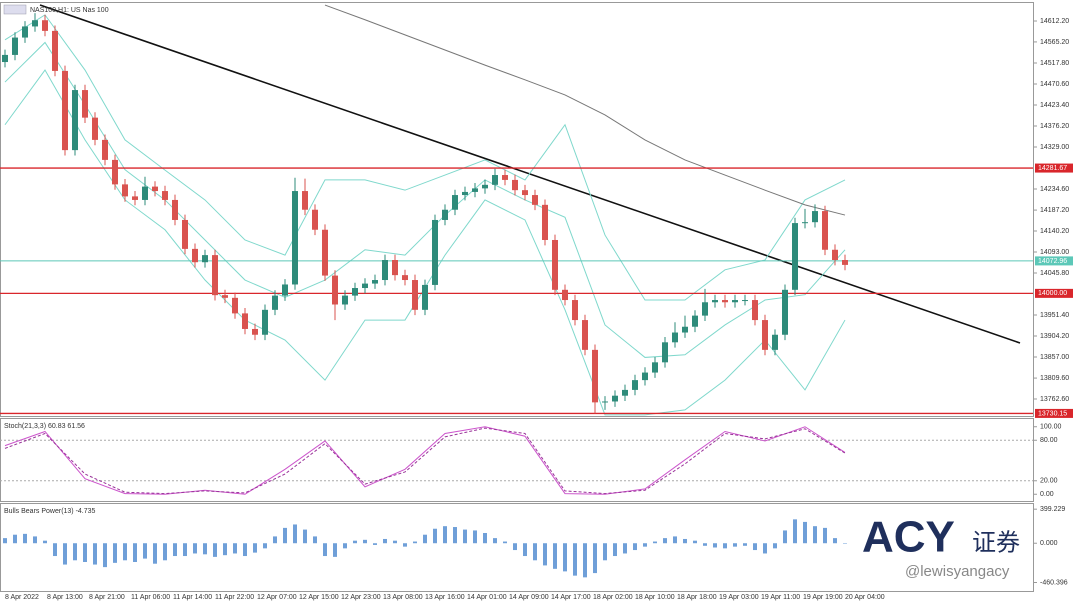  What do you see at coordinates (1054, 84) in the screenshot?
I see `y-tick-label: 14470.60` at bounding box center [1054, 84].